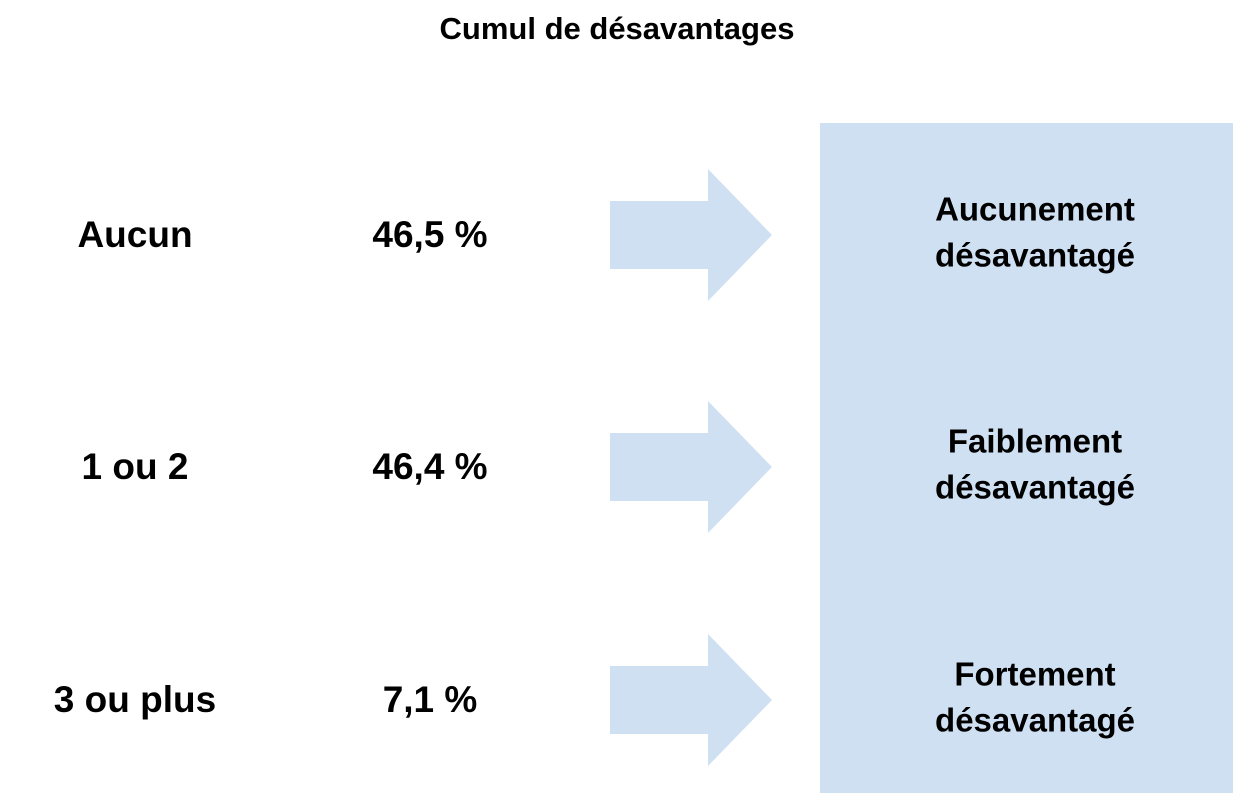  I want to click on row-label: Aucun, so click(134, 234).